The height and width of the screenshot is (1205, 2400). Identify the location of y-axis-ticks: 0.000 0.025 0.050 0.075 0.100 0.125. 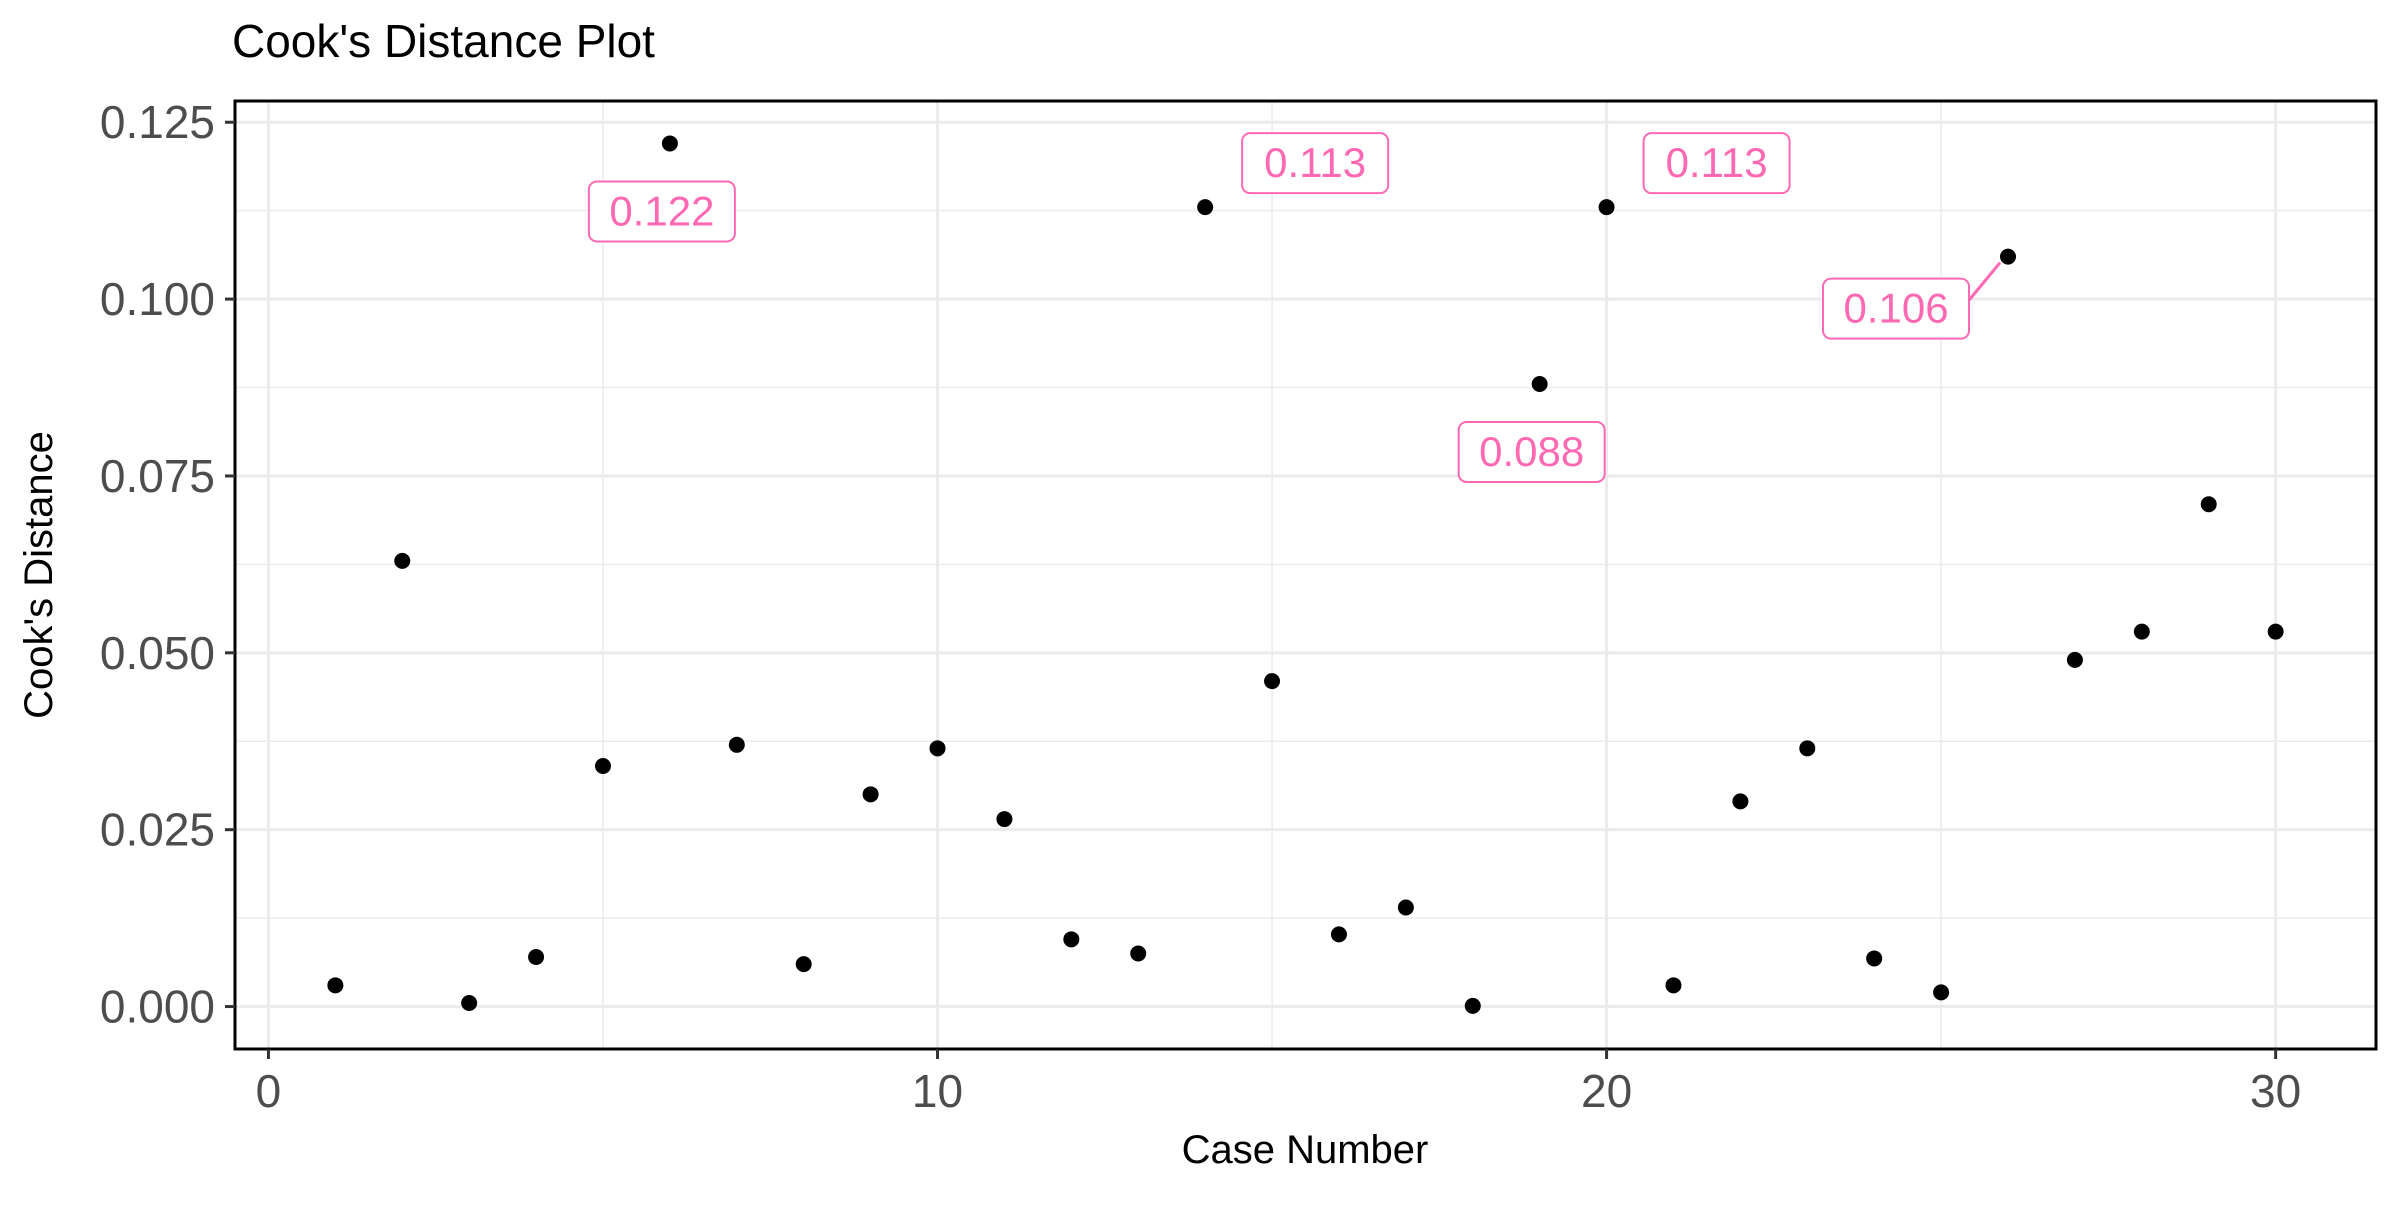
(167, 564).